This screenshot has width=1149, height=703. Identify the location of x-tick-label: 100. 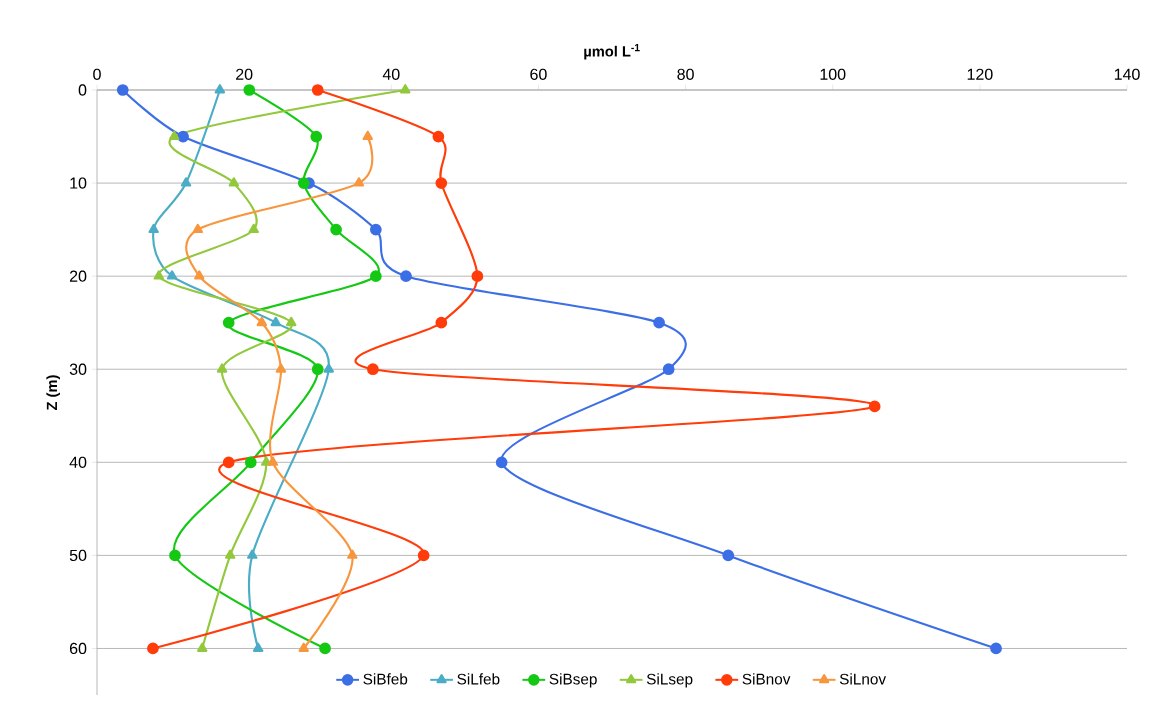
(833, 74).